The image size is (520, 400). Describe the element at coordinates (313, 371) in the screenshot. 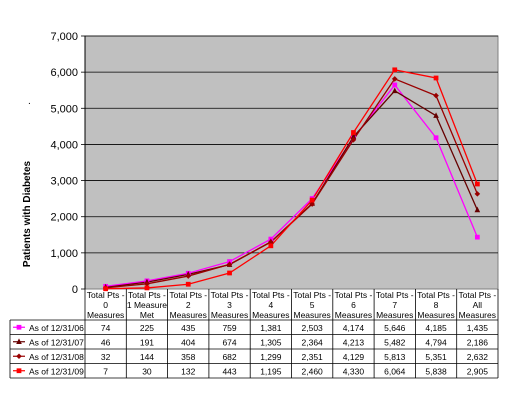

I see `data-label: 2,460` at that location.